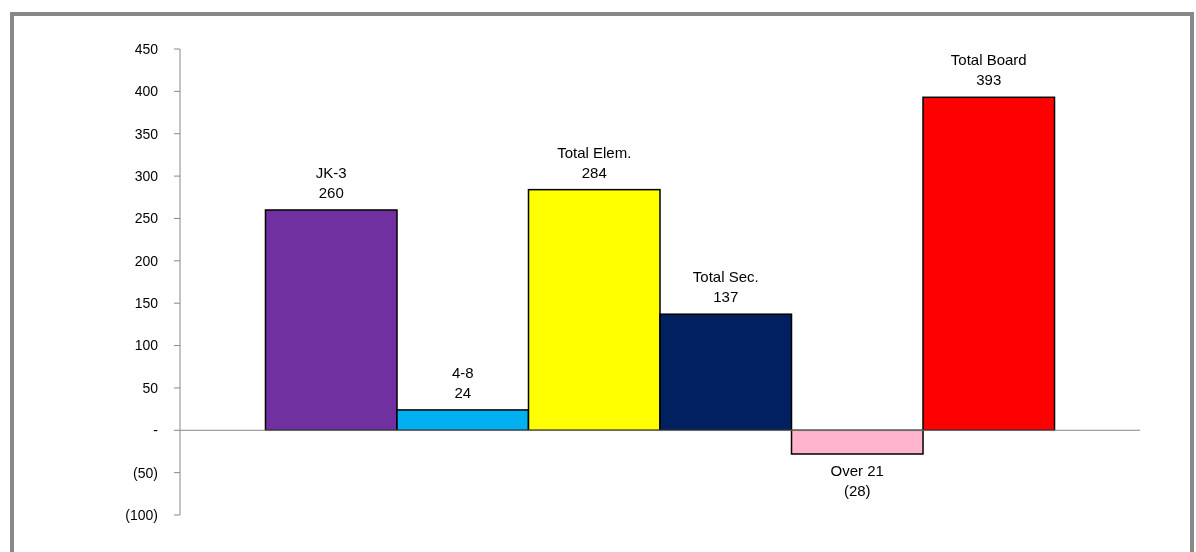 The image size is (1196, 552). What do you see at coordinates (857, 470) in the screenshot?
I see `annotation: Over 21` at bounding box center [857, 470].